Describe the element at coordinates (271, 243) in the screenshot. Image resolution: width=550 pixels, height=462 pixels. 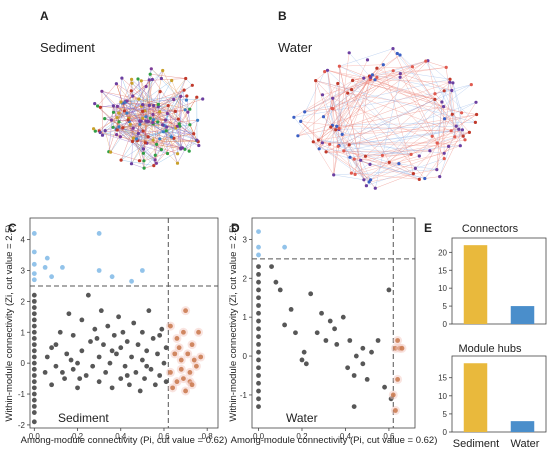
I see `module-hub-points` at that location.